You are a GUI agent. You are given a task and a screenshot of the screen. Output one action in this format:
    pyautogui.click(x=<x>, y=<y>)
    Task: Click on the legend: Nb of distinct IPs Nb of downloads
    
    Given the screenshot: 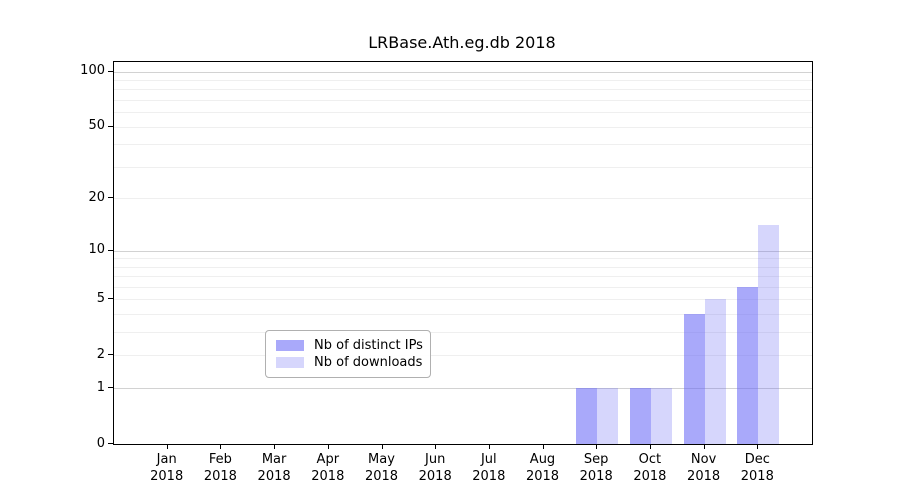 What is the action you would take?
    pyautogui.click(x=348, y=354)
    